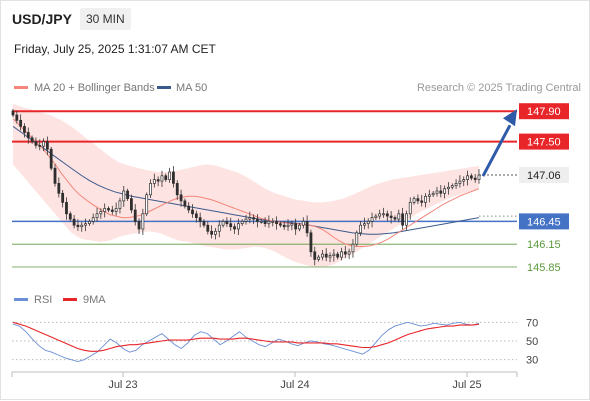 The image size is (590, 401). What do you see at coordinates (246, 336) in the screenshot?
I see `rsi-ma9-line` at bounding box center [246, 336].